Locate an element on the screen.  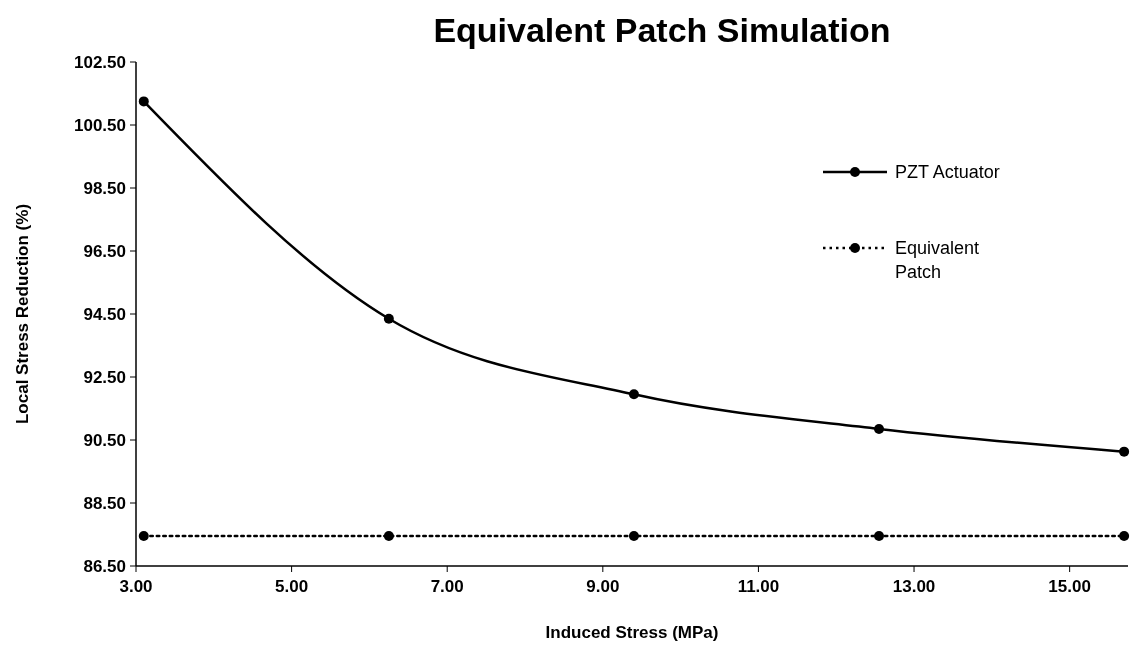
y-tick-label: 102.50 is located at coordinates (100, 62).